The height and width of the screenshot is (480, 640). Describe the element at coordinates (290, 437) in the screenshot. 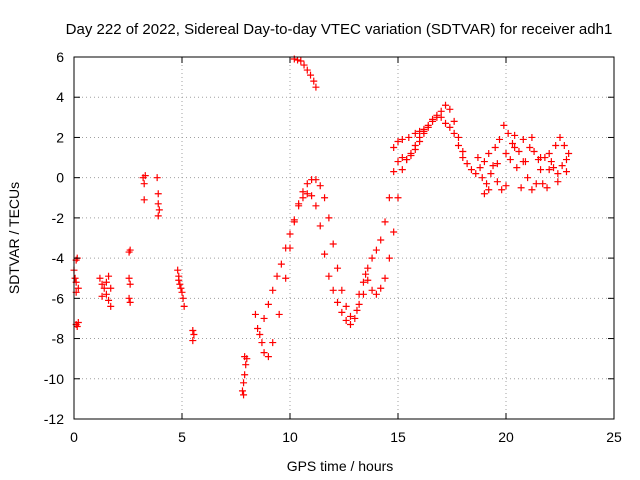

I see `x-tick-label: 10` at that location.